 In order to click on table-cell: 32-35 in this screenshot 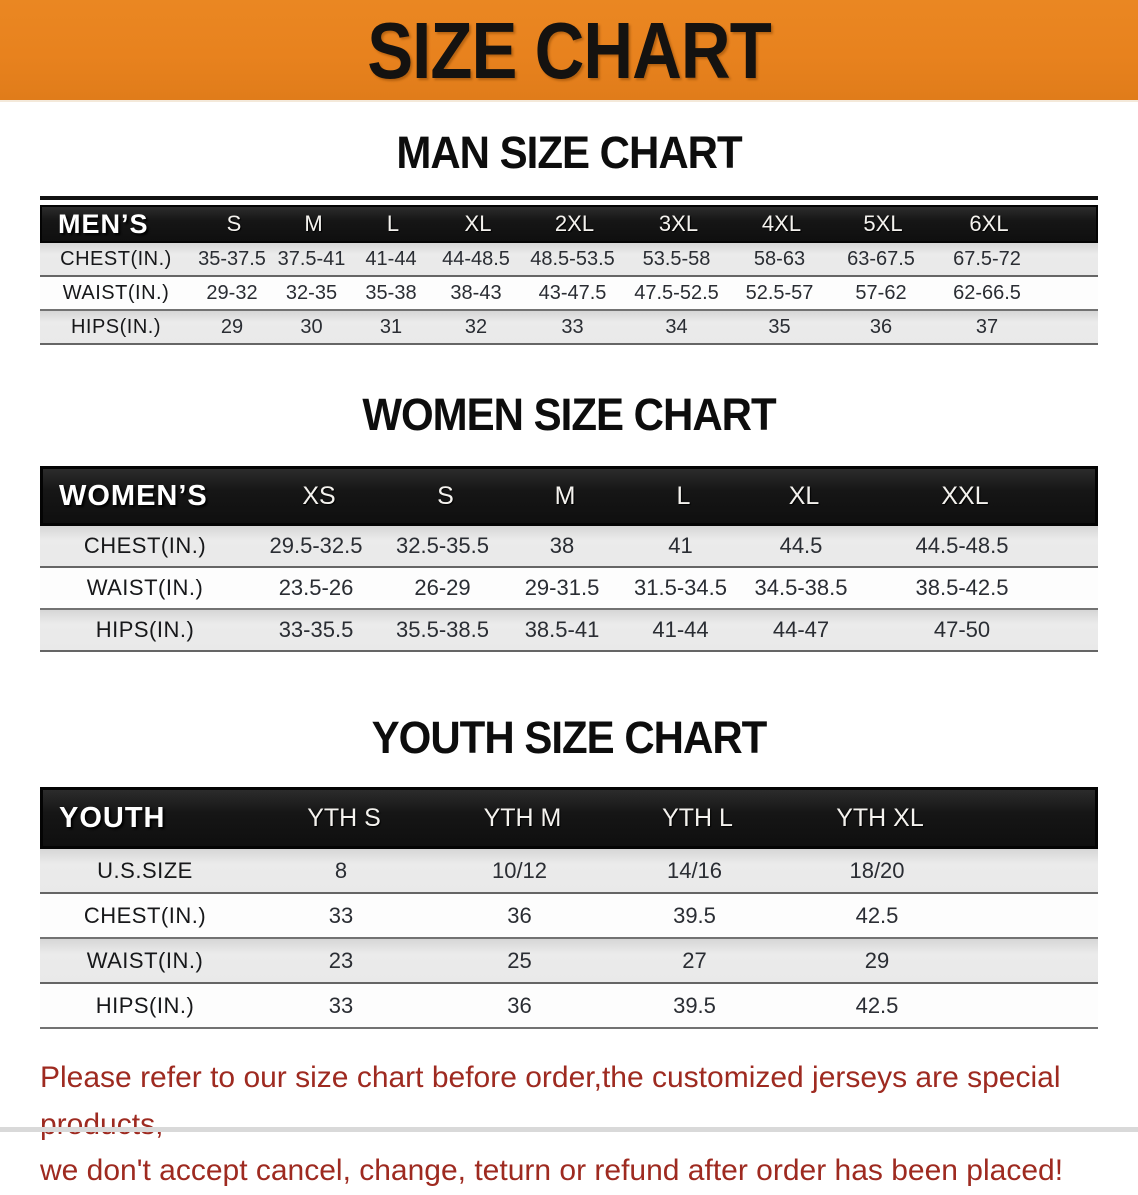, I will do `click(311, 292)`.